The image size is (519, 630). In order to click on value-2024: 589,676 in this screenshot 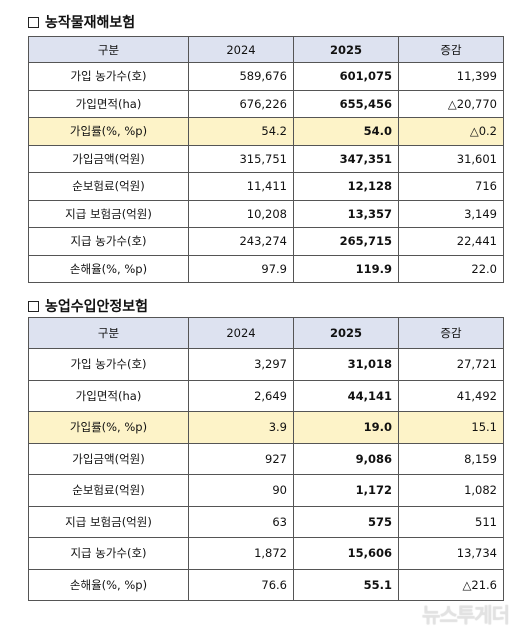, I will do `click(241, 76)`.